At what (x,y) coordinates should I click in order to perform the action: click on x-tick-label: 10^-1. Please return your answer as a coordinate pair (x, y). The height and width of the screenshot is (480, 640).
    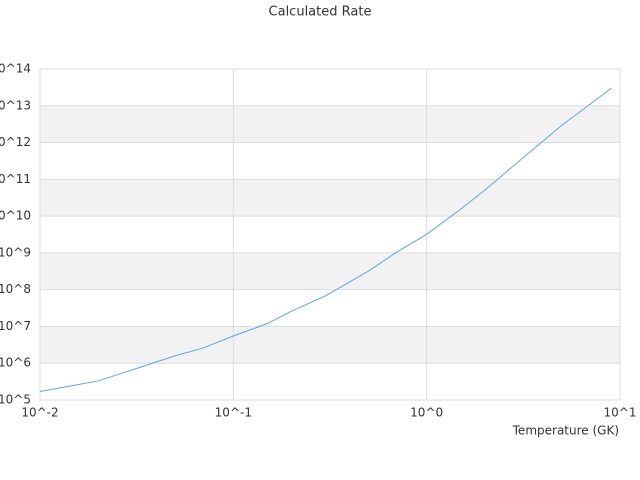
    Looking at the image, I should click on (233, 413).